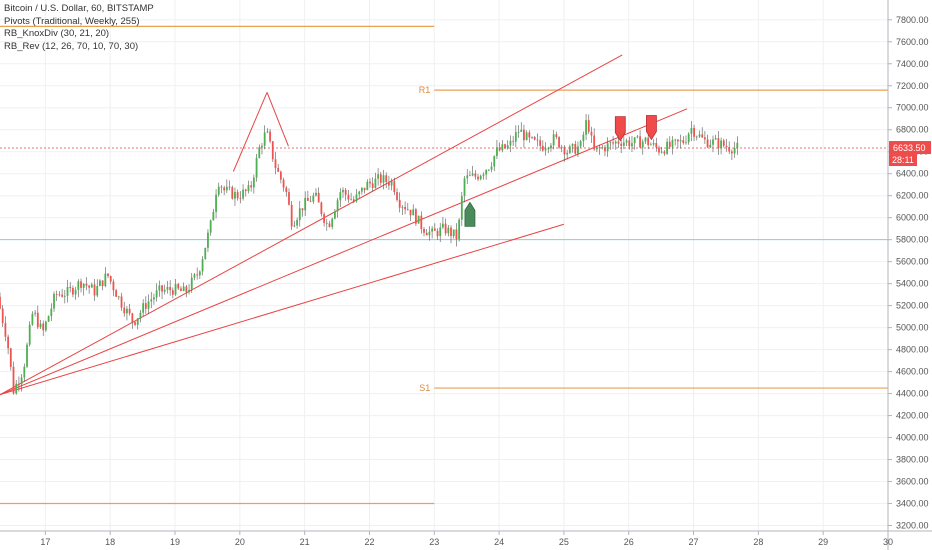  What do you see at coordinates (72, 21) in the screenshot?
I see `pivots-indicator-label: Pivots (Traditional, Weekly, 255)` at bounding box center [72, 21].